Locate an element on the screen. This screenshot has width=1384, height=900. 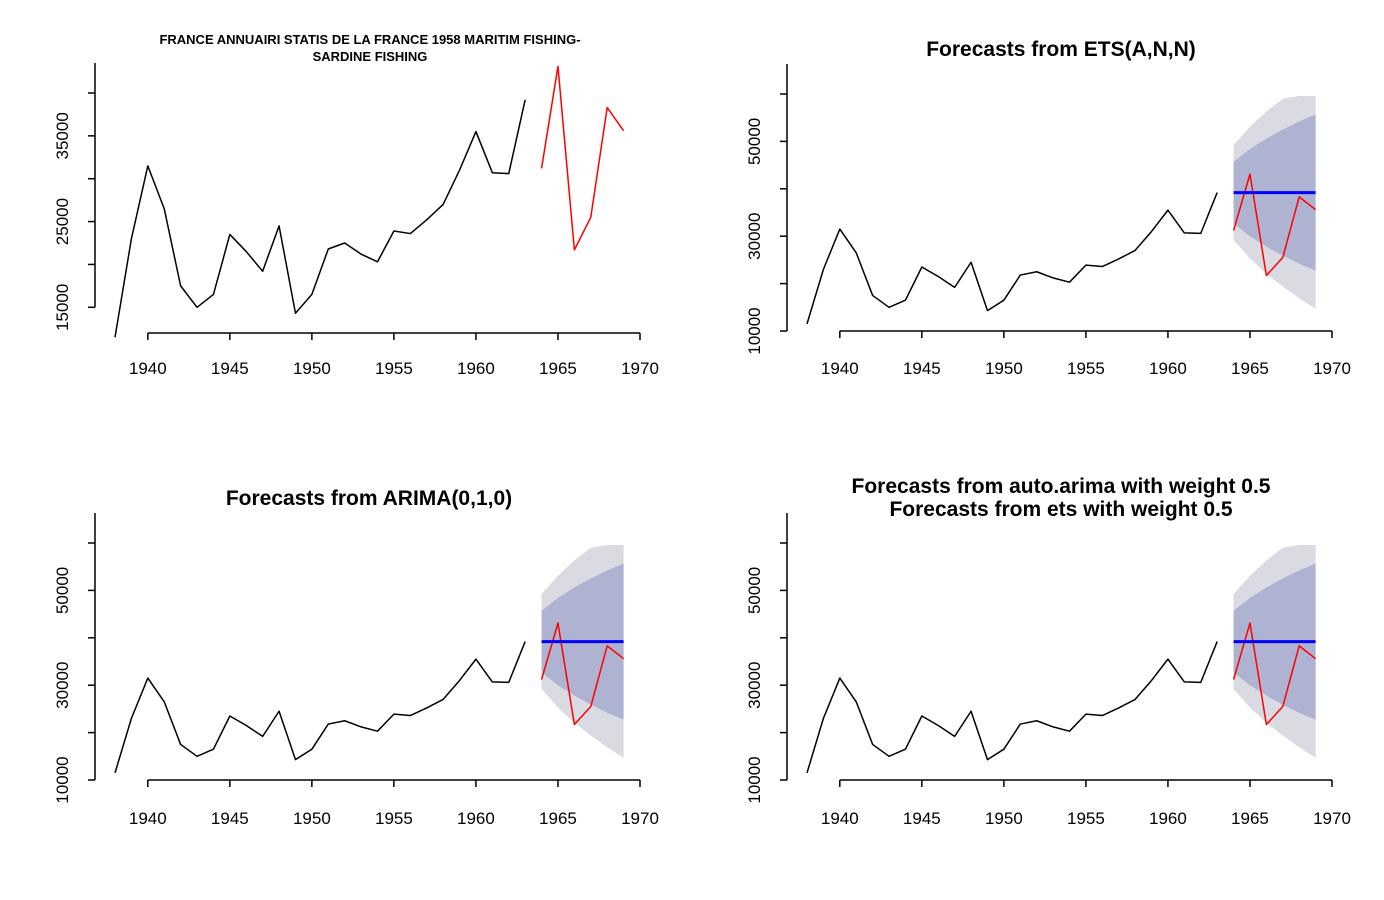
y-tick-label: 25000 is located at coordinates (62, 221).